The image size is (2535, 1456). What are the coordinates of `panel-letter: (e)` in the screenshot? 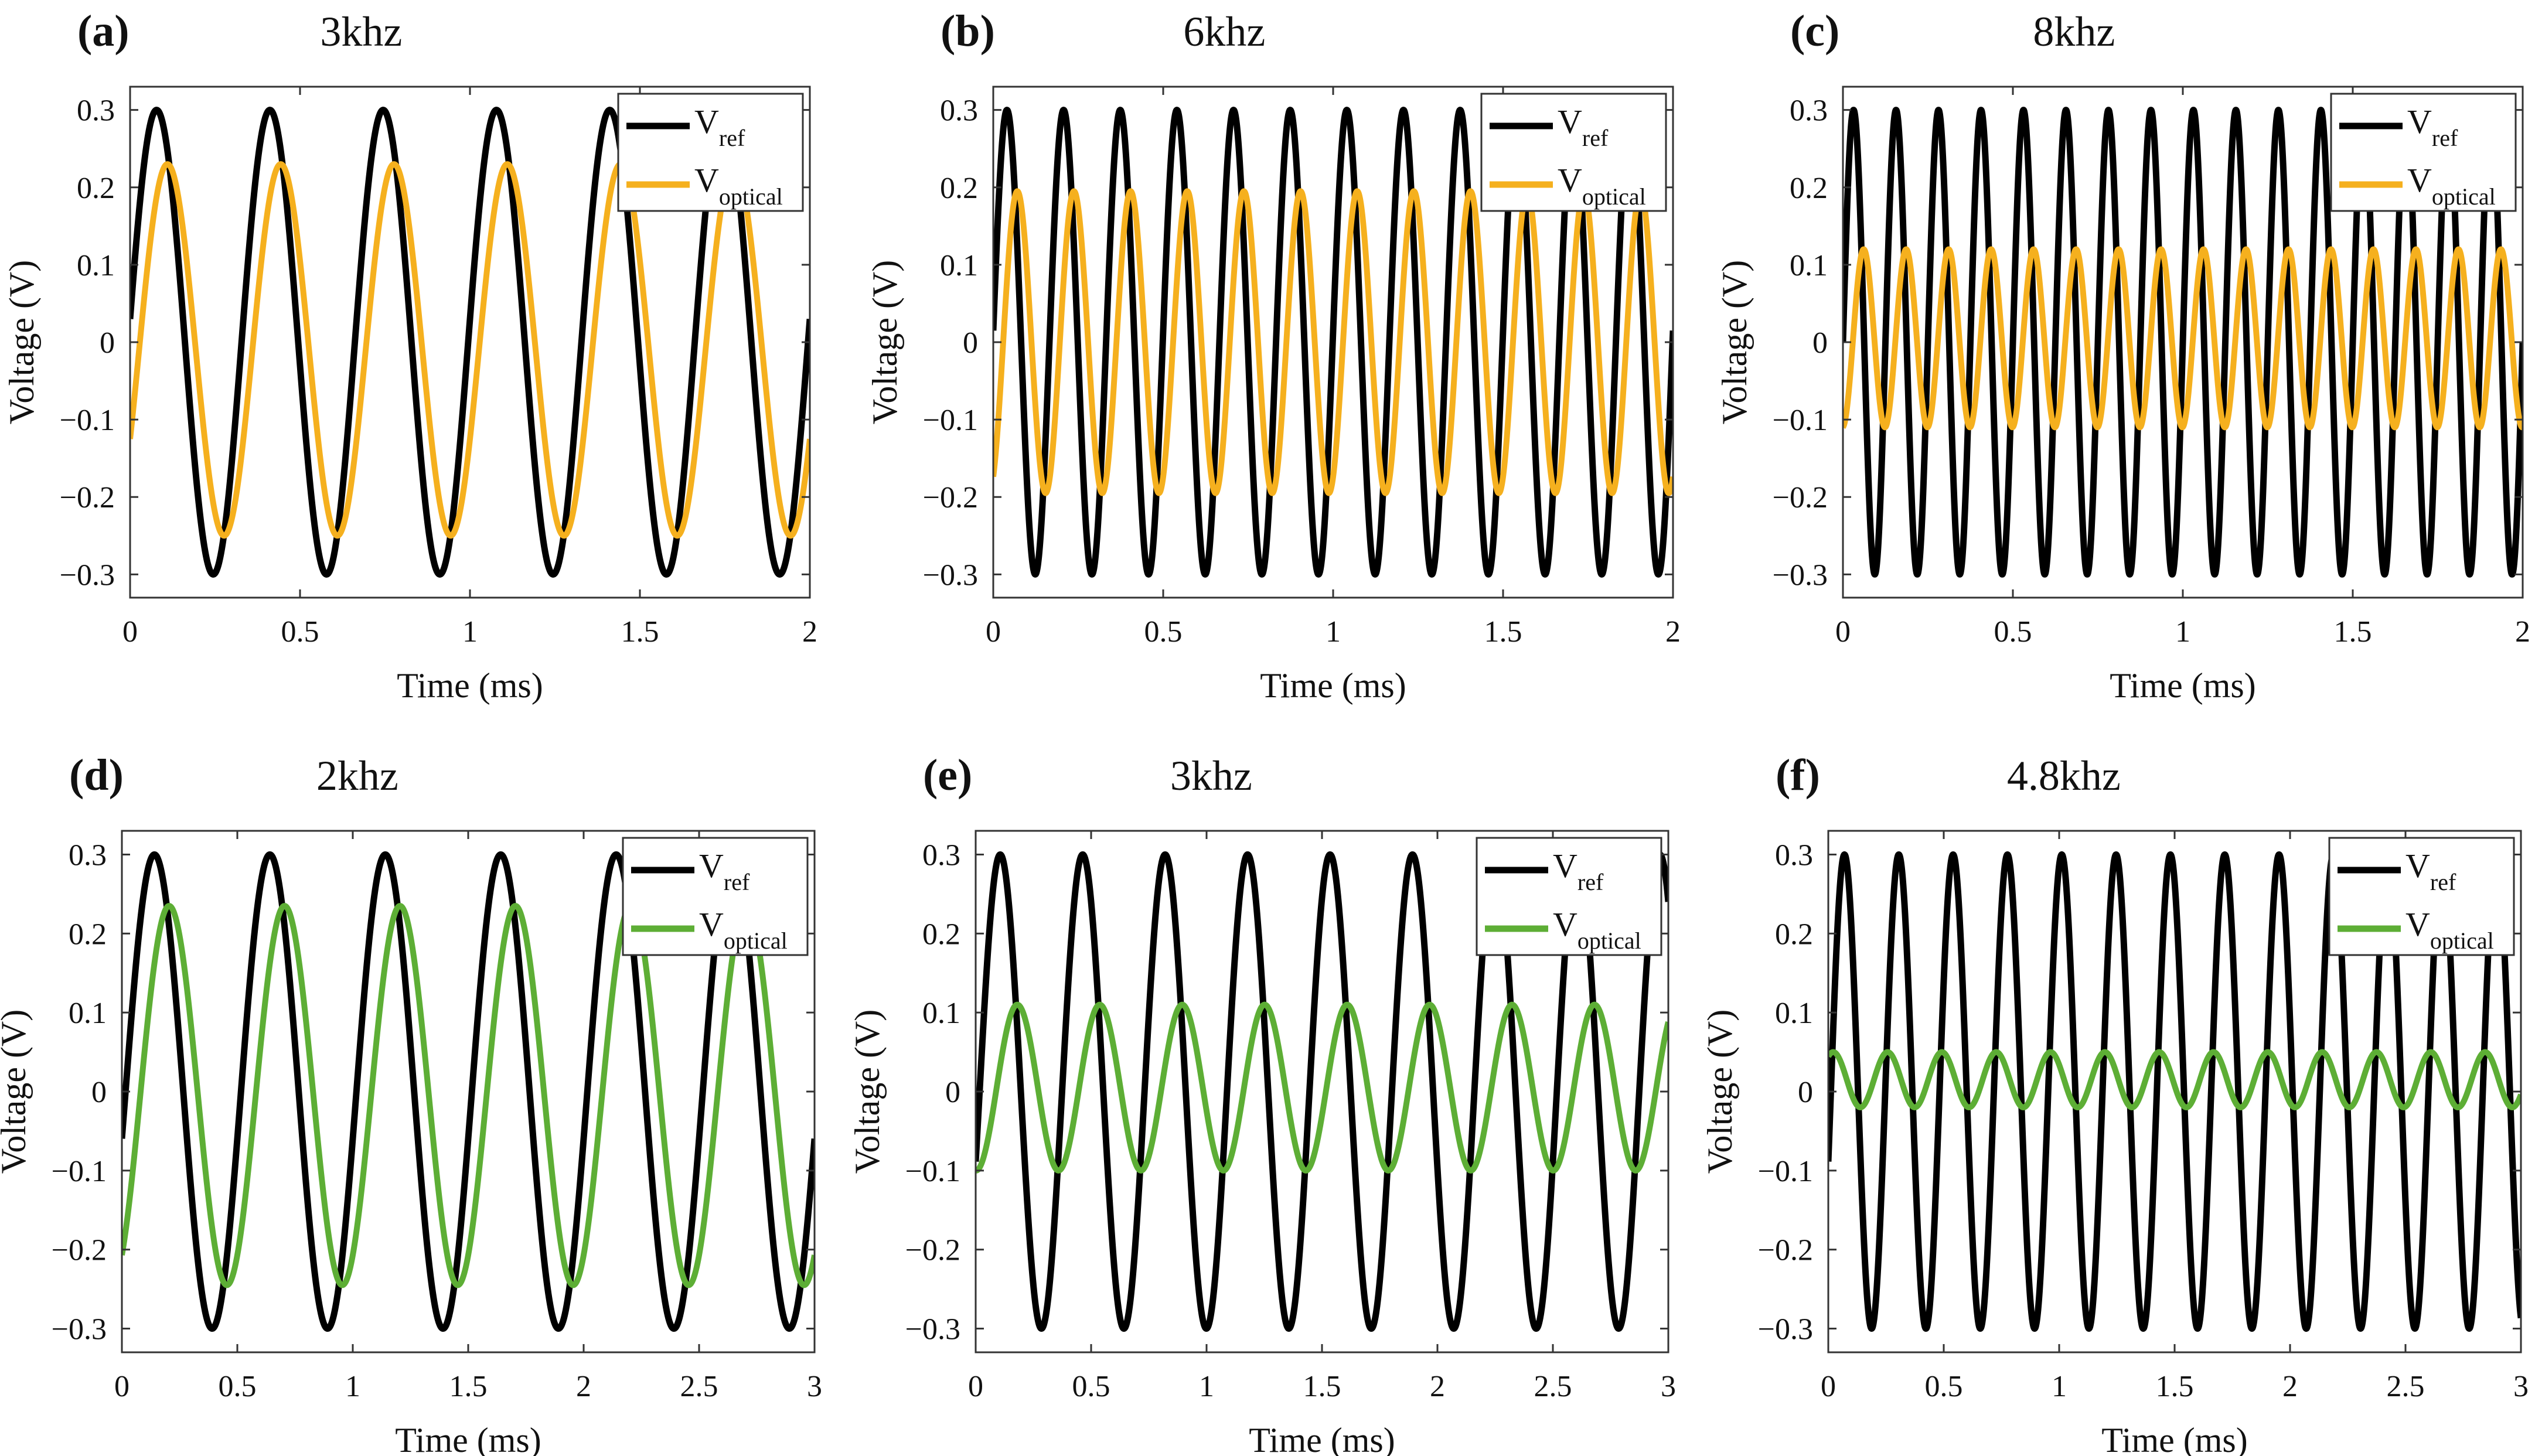 It's located at (947, 775).